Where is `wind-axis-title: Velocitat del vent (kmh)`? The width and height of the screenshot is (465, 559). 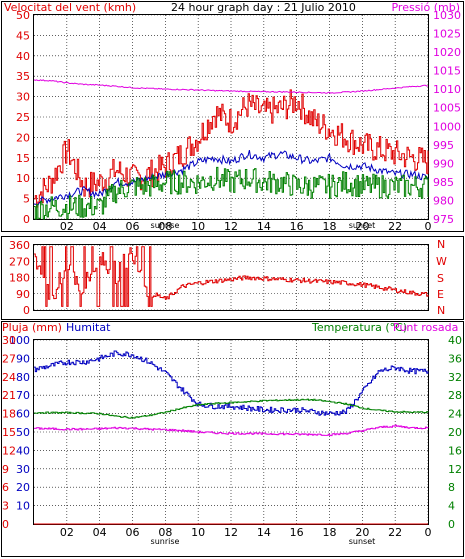
wind-axis-title: Velocitat del vent (kmh) is located at coordinates (70, 7).